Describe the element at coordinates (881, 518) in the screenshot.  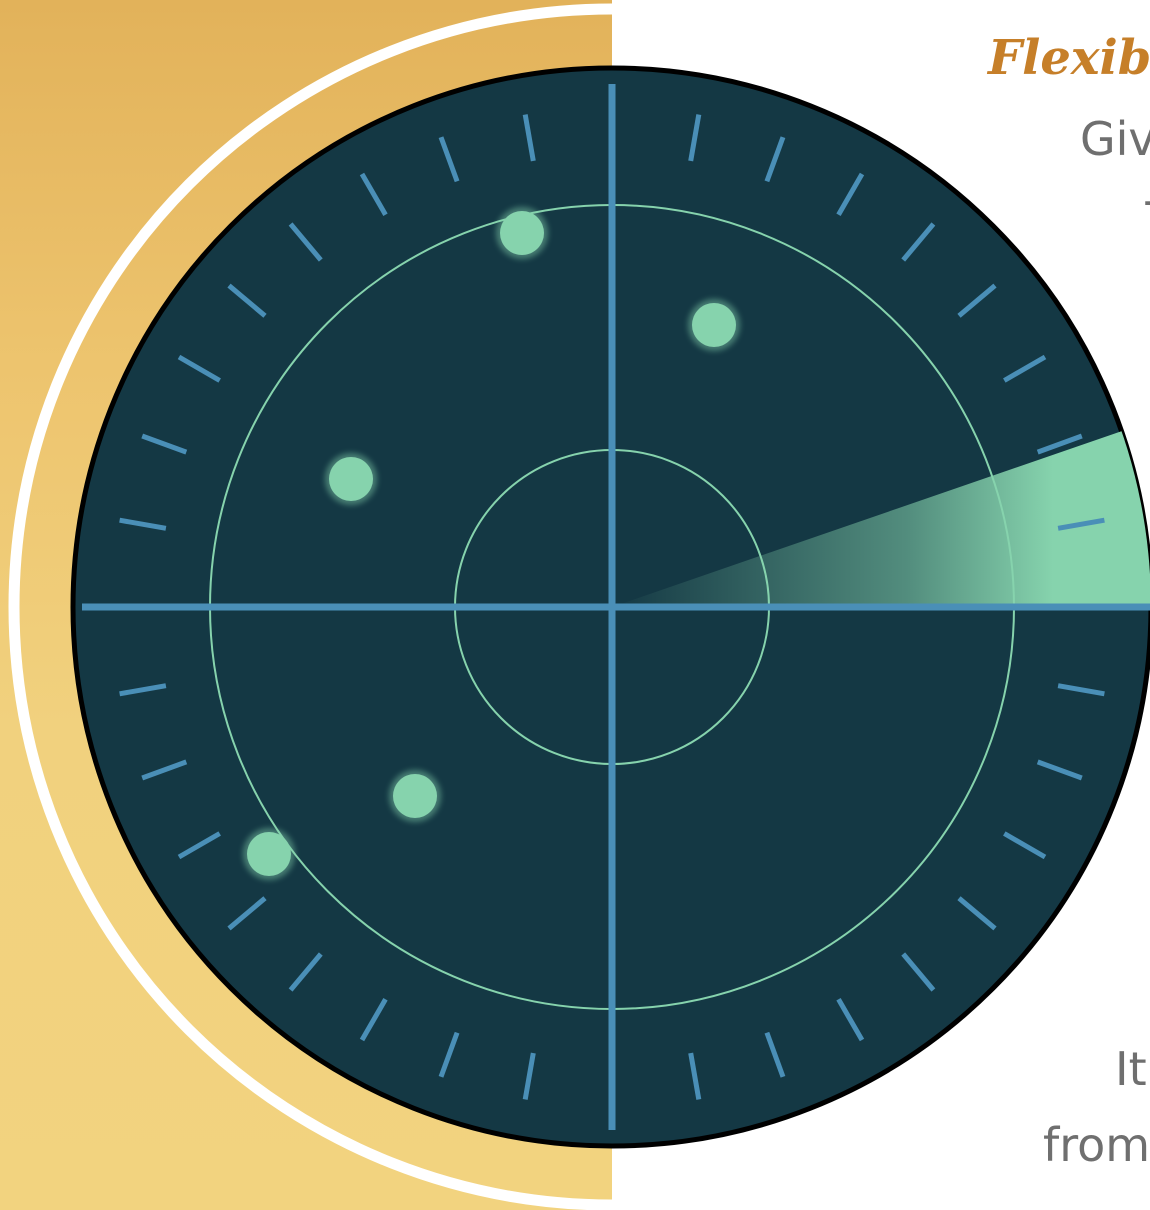
I see `radar-sweep` at that location.